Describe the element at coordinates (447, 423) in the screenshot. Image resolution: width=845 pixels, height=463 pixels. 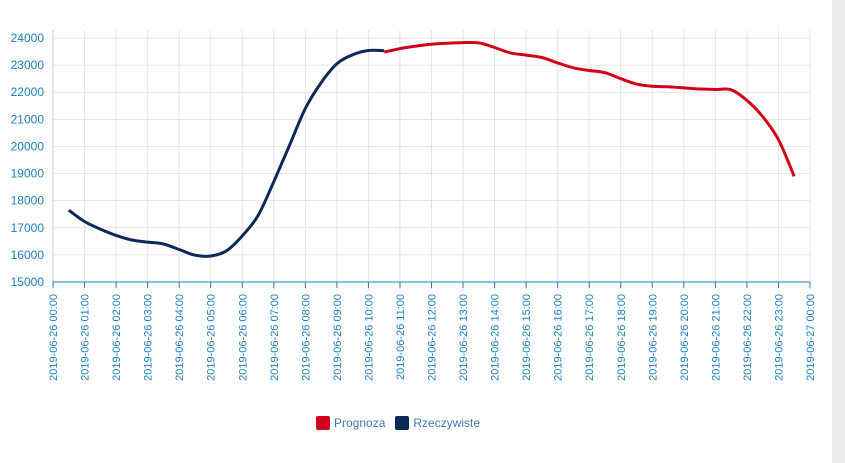
I see `legend-label-rzeczywiste: Rzeczywiste` at that location.